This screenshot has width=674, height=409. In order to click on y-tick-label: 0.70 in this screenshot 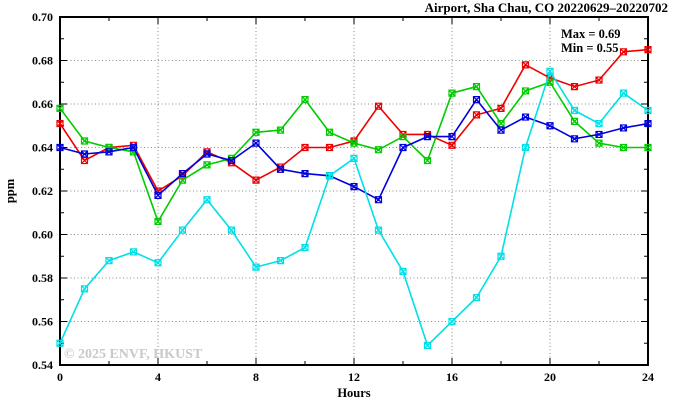, I will do `click(42, 17)`.